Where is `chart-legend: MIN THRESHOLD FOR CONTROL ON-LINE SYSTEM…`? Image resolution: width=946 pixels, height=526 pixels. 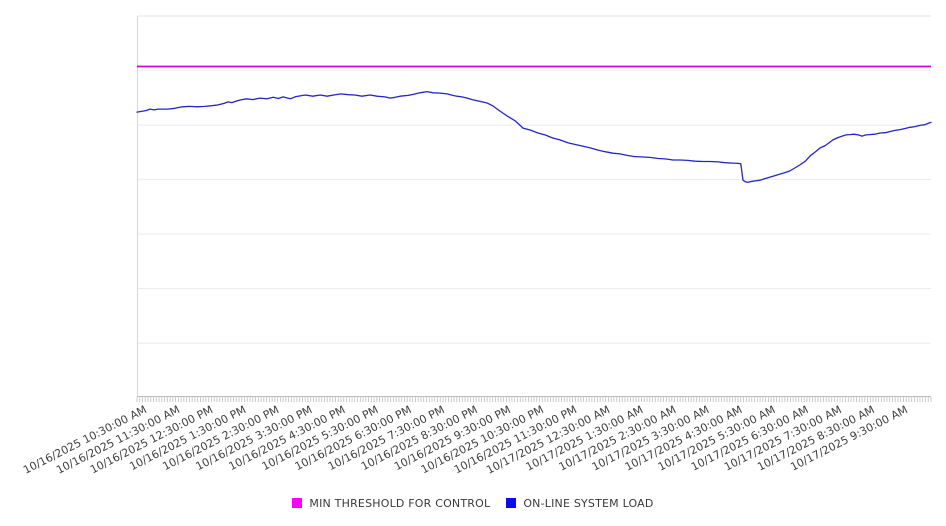 chart-legend: MIN THRESHOLD FOR CONTROL ON-LINE SYSTEM… is located at coordinates (473, 503).